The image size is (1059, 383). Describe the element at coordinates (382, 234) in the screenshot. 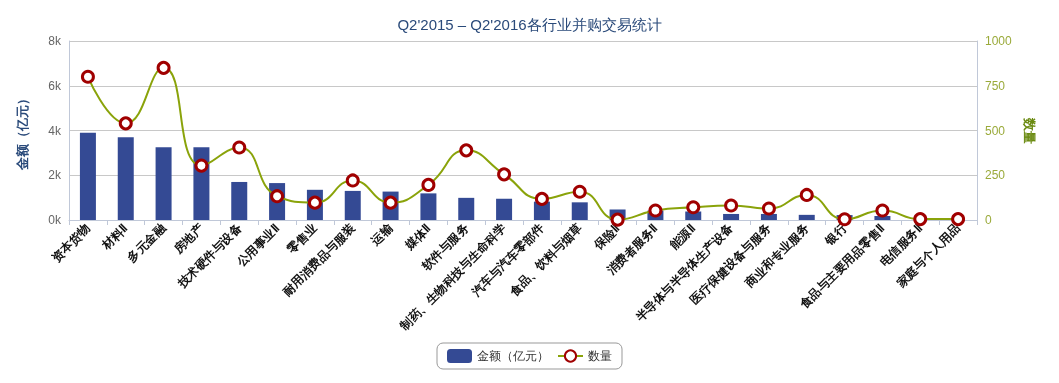

I see `x-tick-label: 运输` at that location.